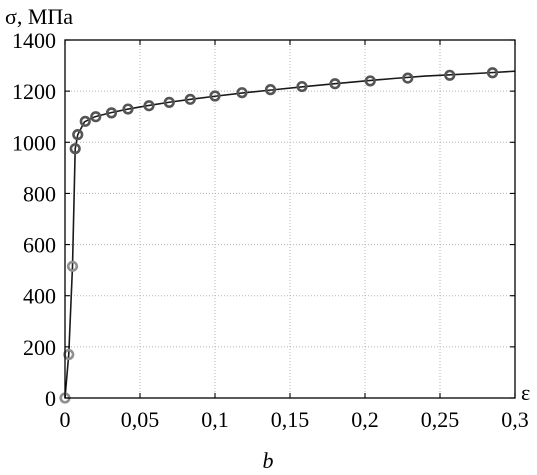 The image size is (537, 475). I want to click on x-tick-label: 0,3, so click(515, 419).